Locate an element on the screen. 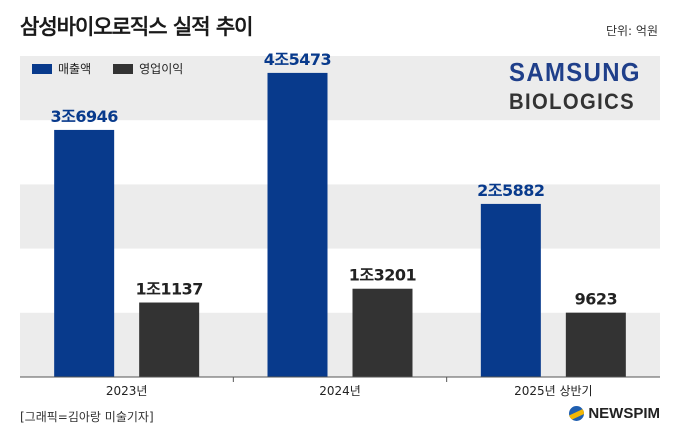 This screenshot has width=680, height=442. x-tick-label-1: 2024년 is located at coordinates (340, 391).